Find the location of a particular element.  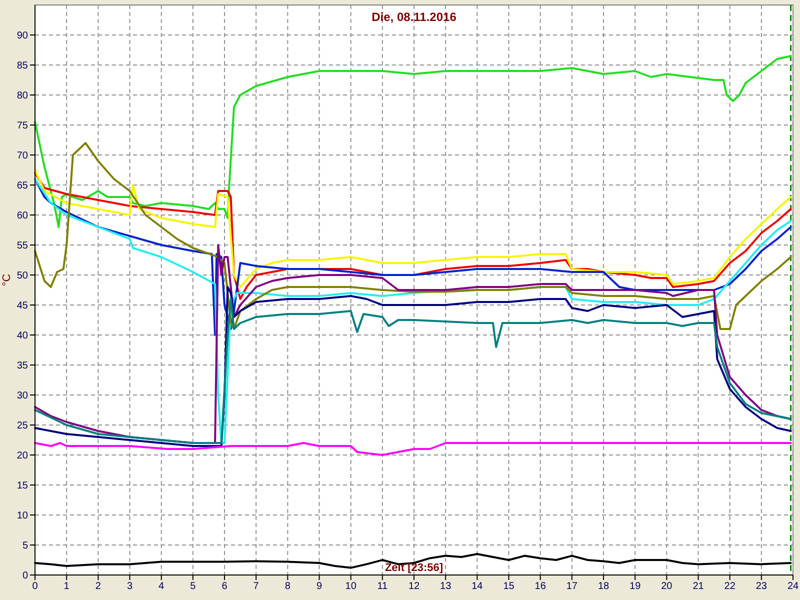

y-tick-label: 50 is located at coordinates (22, 276).